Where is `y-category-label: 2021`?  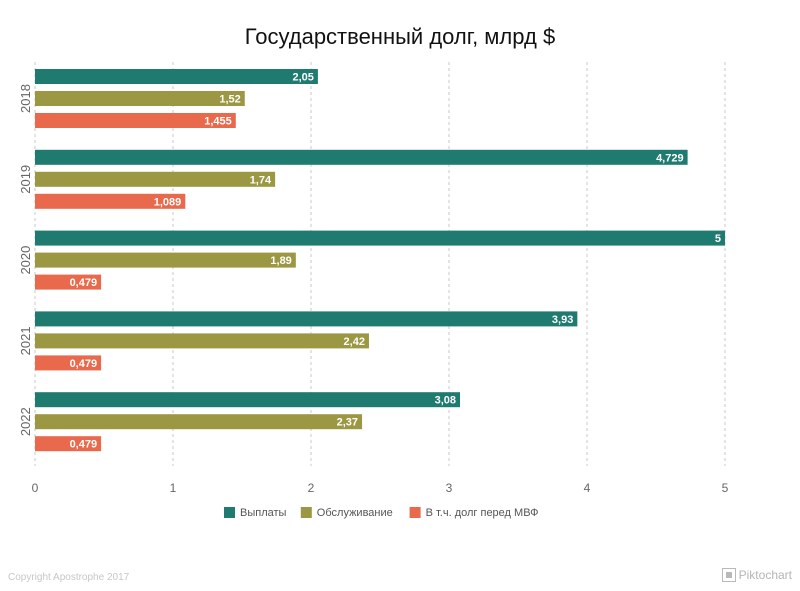 y-category-label: 2021 is located at coordinates (25, 340).